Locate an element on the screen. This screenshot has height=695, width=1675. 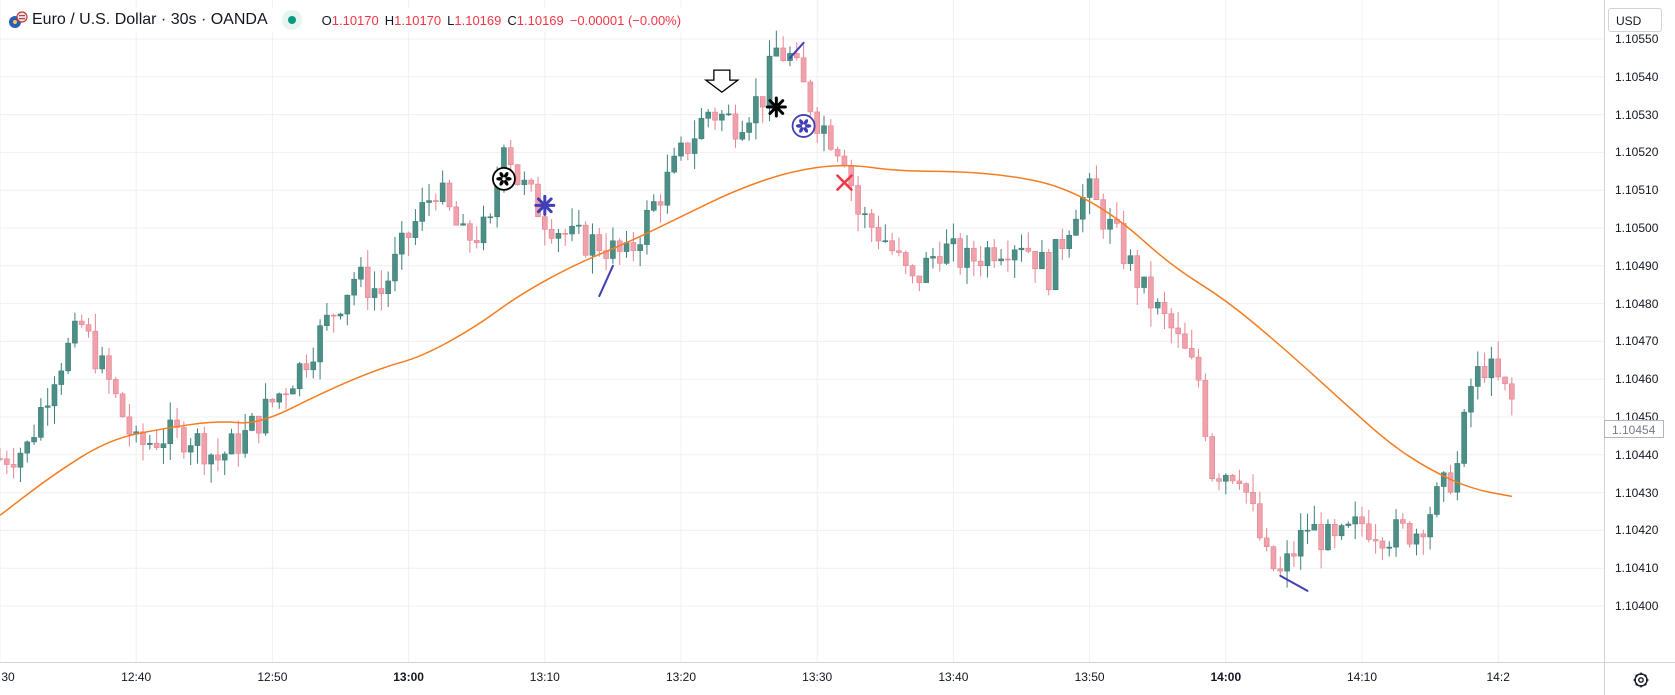
symbol-flags-icon is located at coordinates (18, 19).